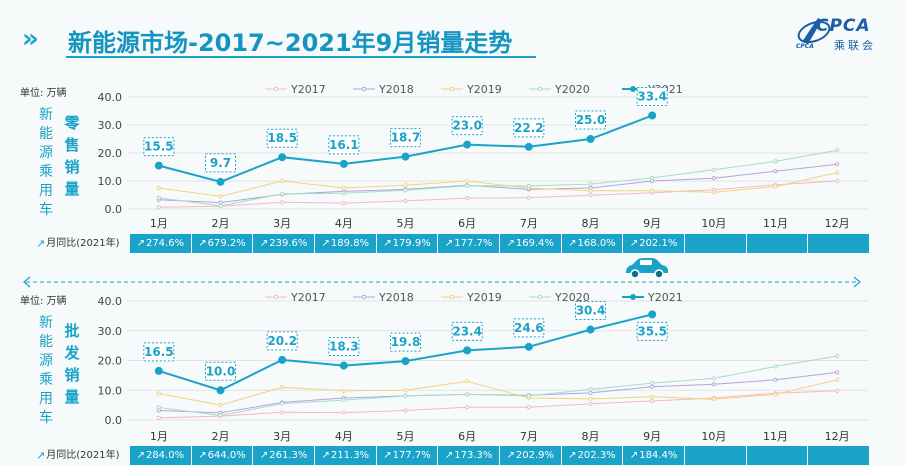  I want to click on yoy-value: 169.4%, so click(535, 243).